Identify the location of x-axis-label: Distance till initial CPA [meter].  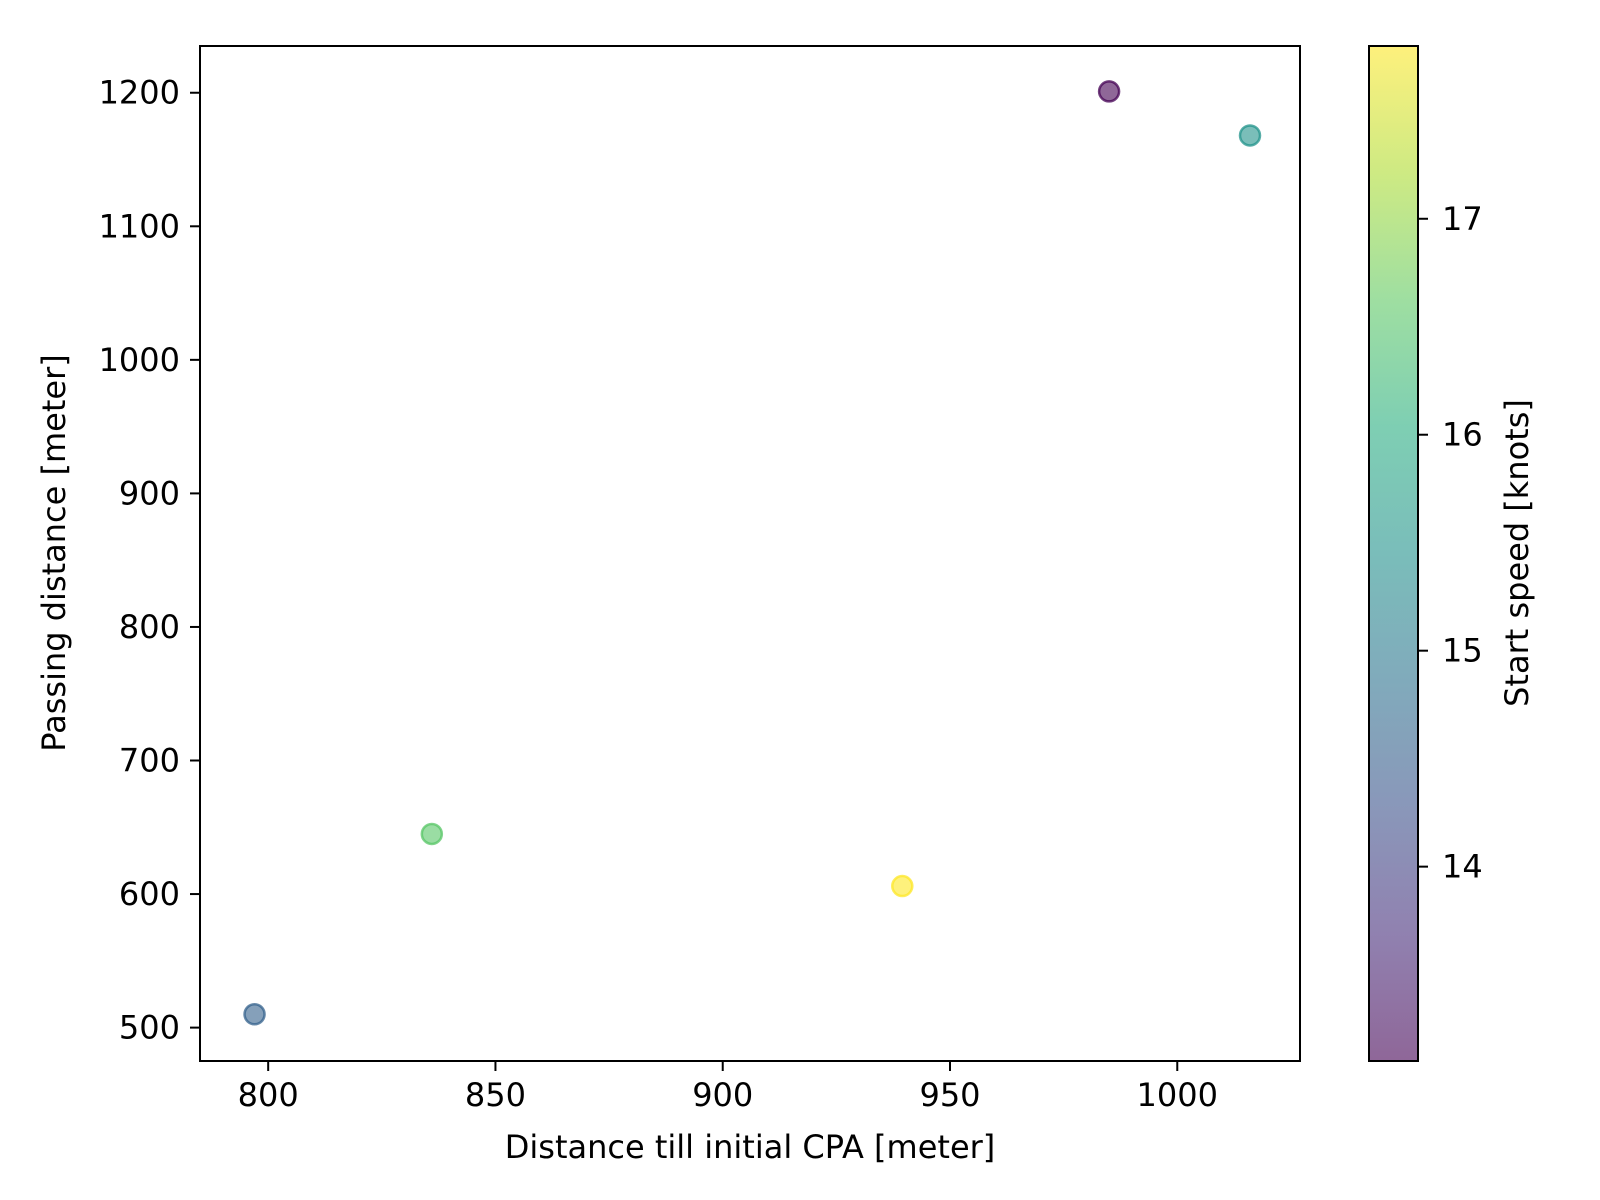
(750, 1147).